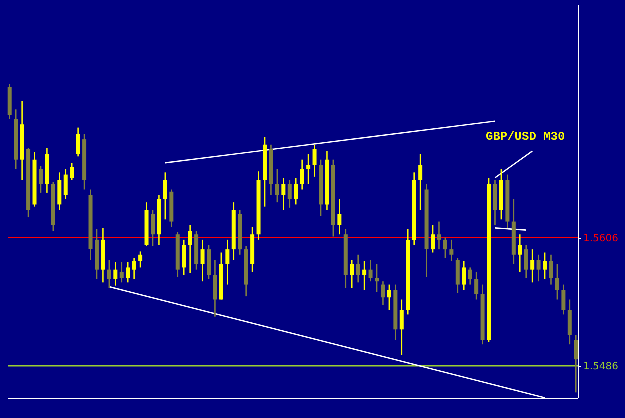 The height and width of the screenshot is (418, 625). I want to click on y-tick-label: 1.5606, so click(601, 238).